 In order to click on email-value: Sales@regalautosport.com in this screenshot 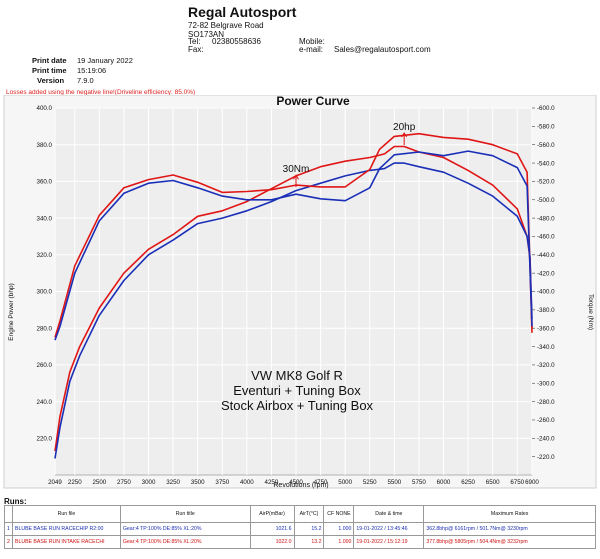, I will do `click(382, 49)`.